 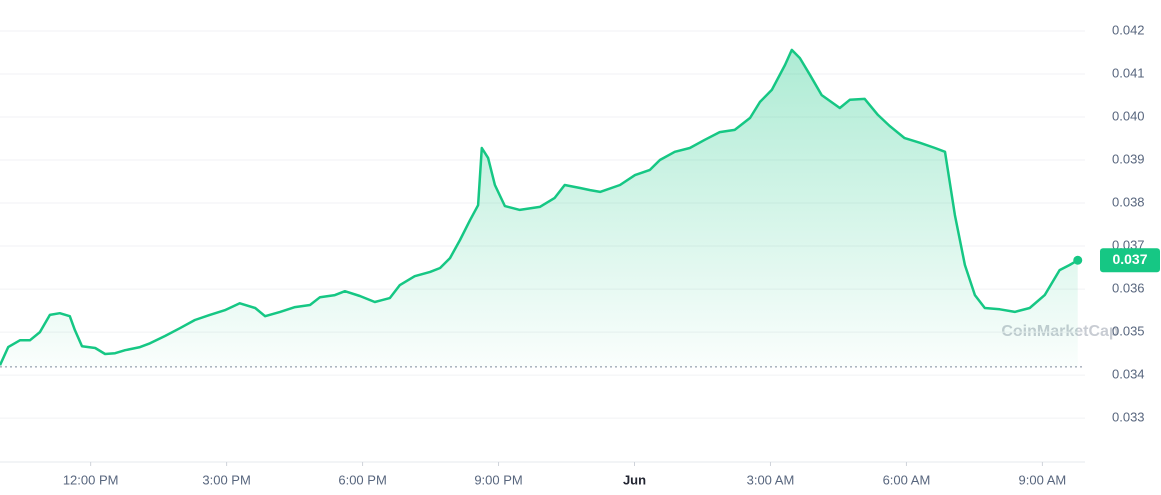 What do you see at coordinates (362, 479) in the screenshot?
I see `x-tick-label: 6:00 PM` at bounding box center [362, 479].